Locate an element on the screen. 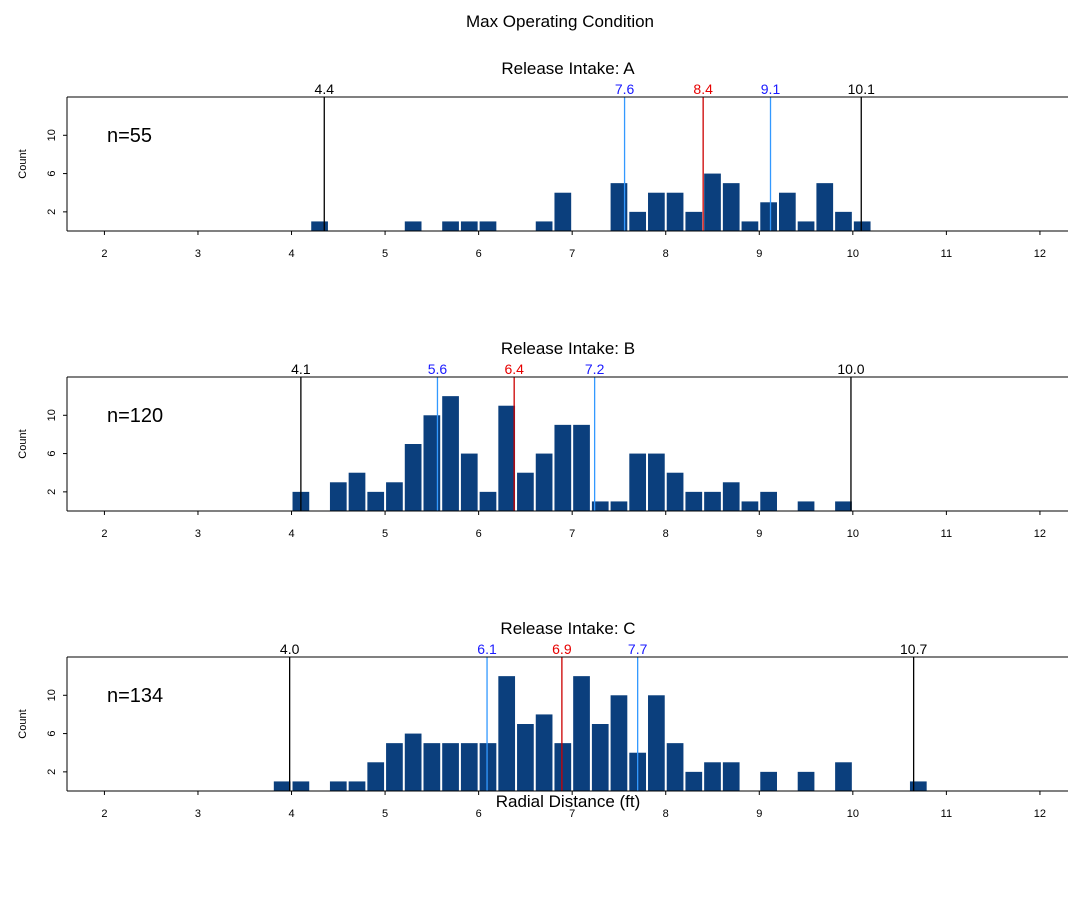  x-tick-label: 9 is located at coordinates (759, 534).